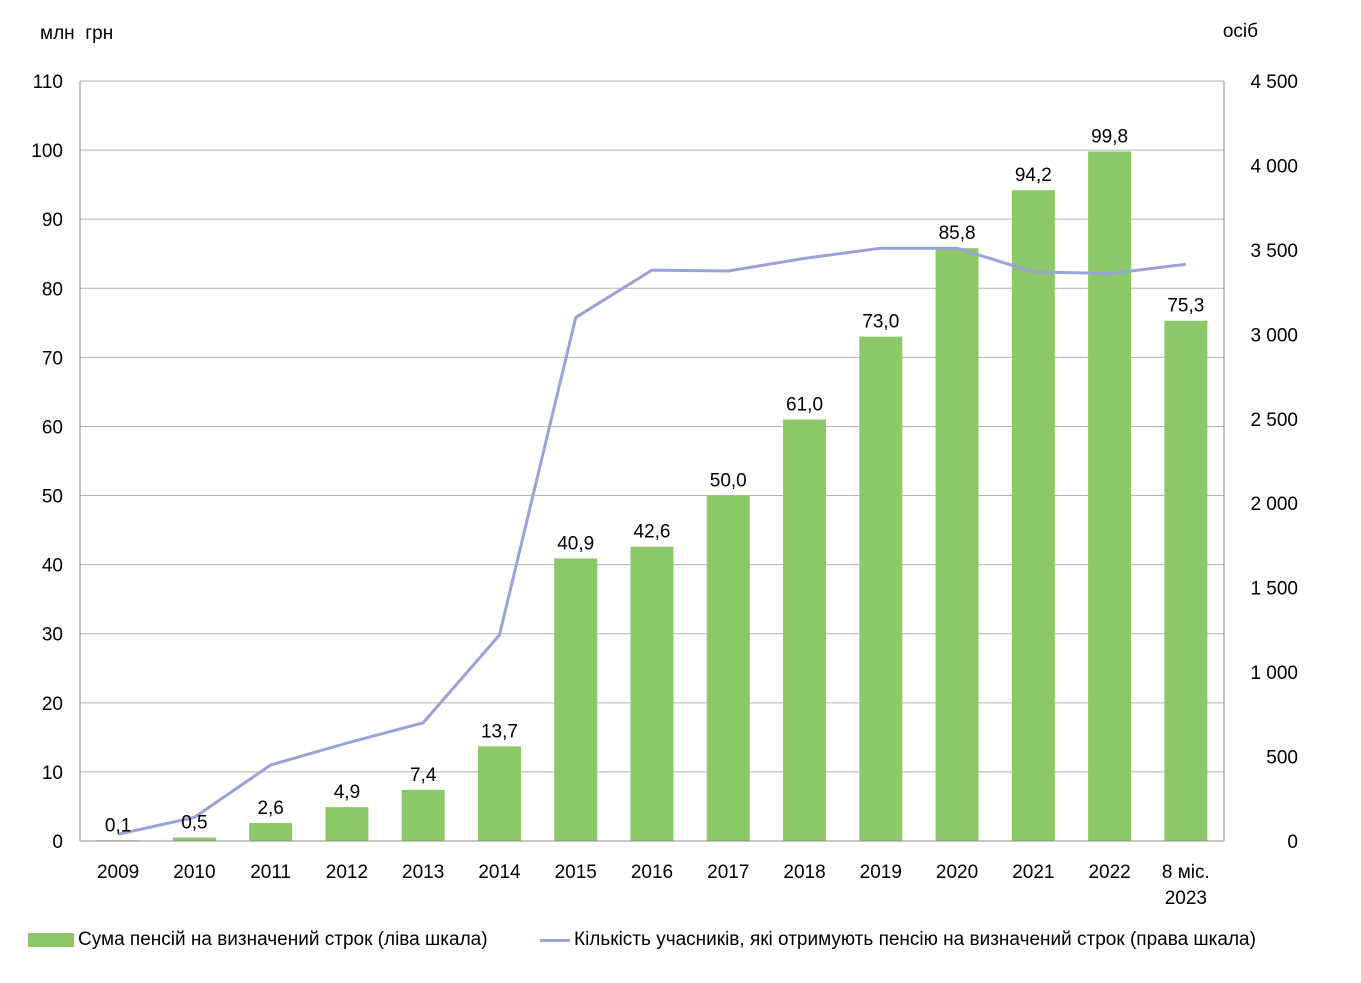 The height and width of the screenshot is (983, 1361). I want to click on x-axis-tick-label: 2011, so click(270, 872).